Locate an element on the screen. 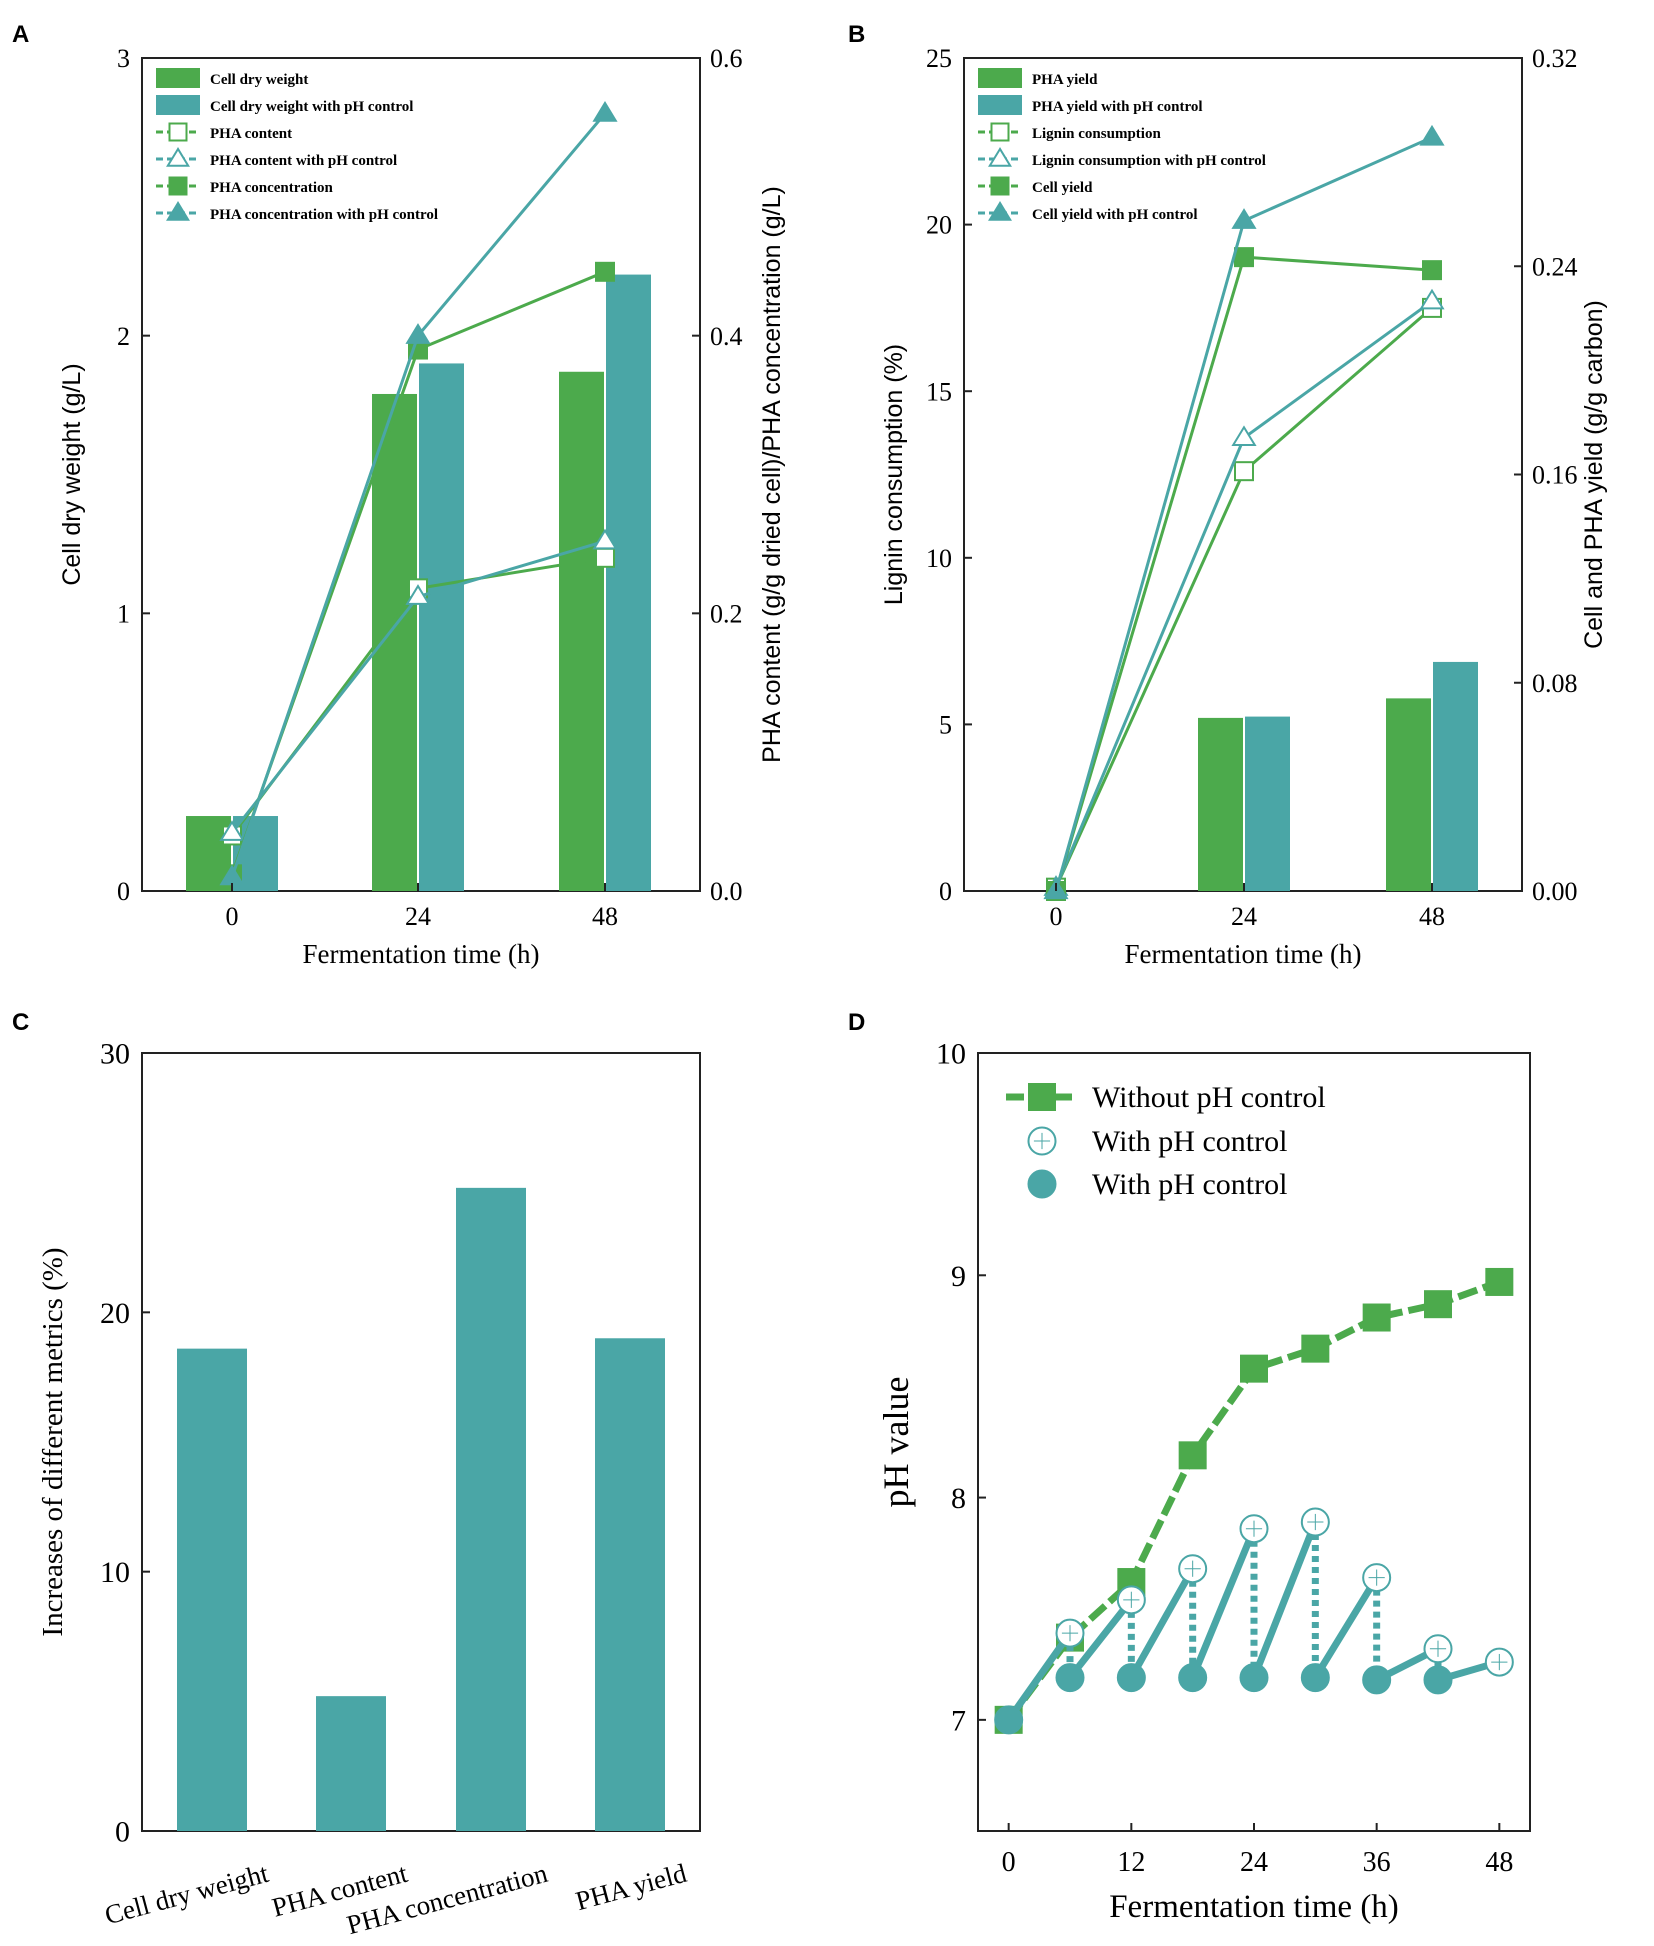 The image size is (1654, 1946). panel-label-a: A is located at coordinates (20, 34).